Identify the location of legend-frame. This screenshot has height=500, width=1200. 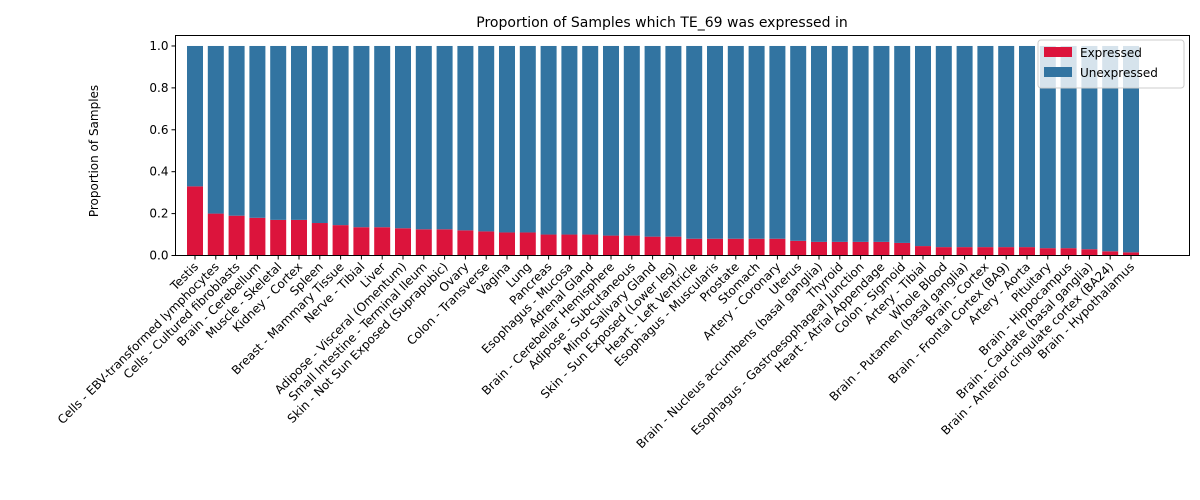
(1111, 64).